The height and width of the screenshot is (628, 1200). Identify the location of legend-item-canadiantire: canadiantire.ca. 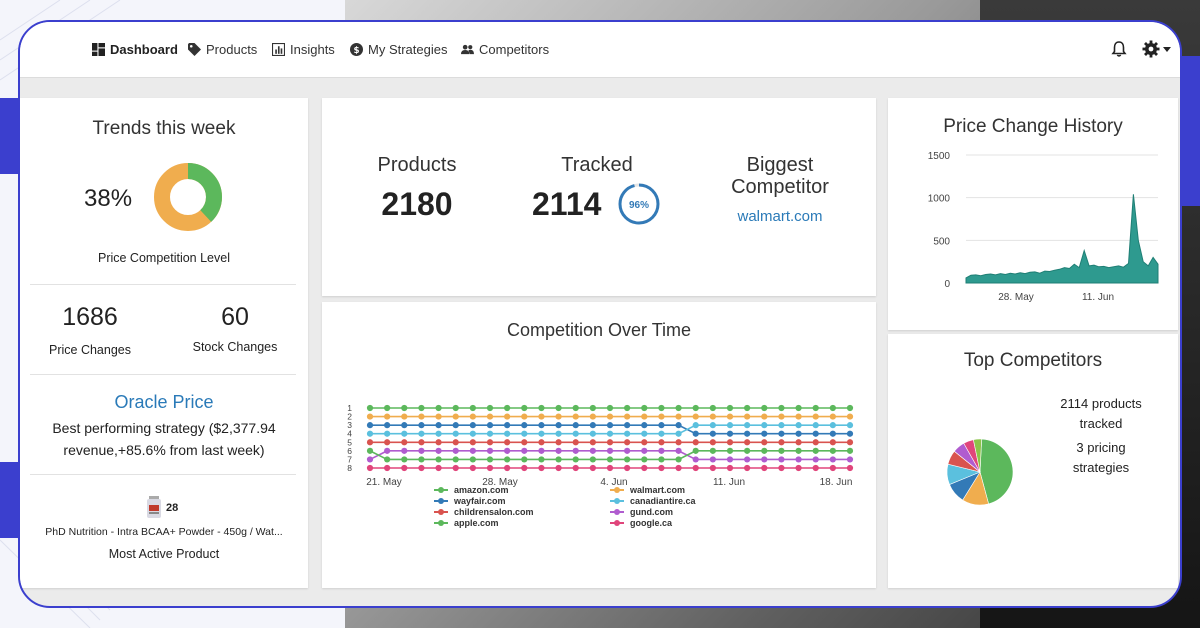
(690, 500).